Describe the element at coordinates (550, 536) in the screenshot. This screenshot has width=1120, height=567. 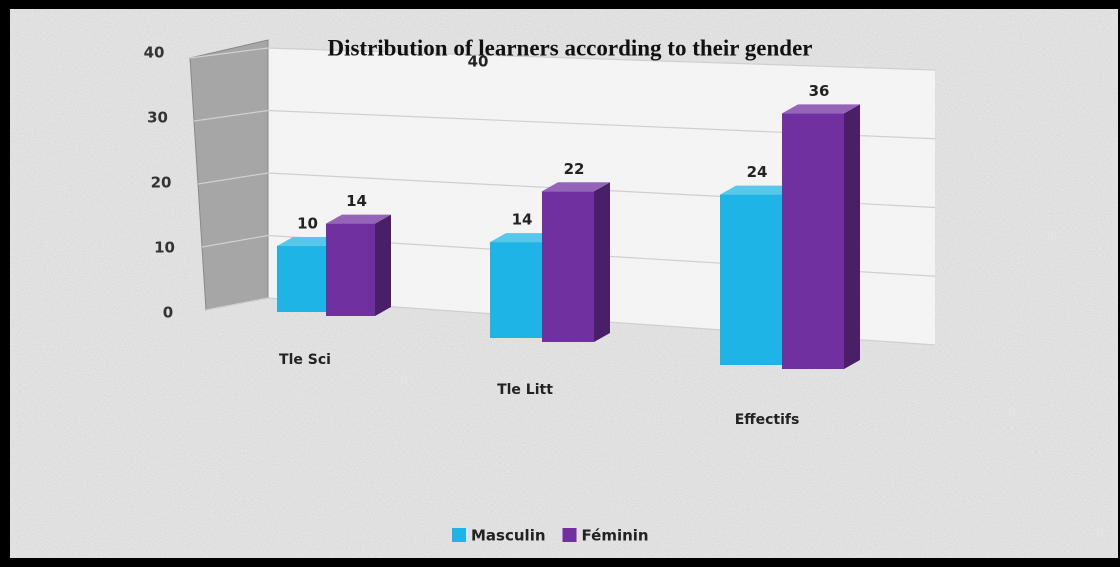
I see `legend: Masculin Féminin` at that location.